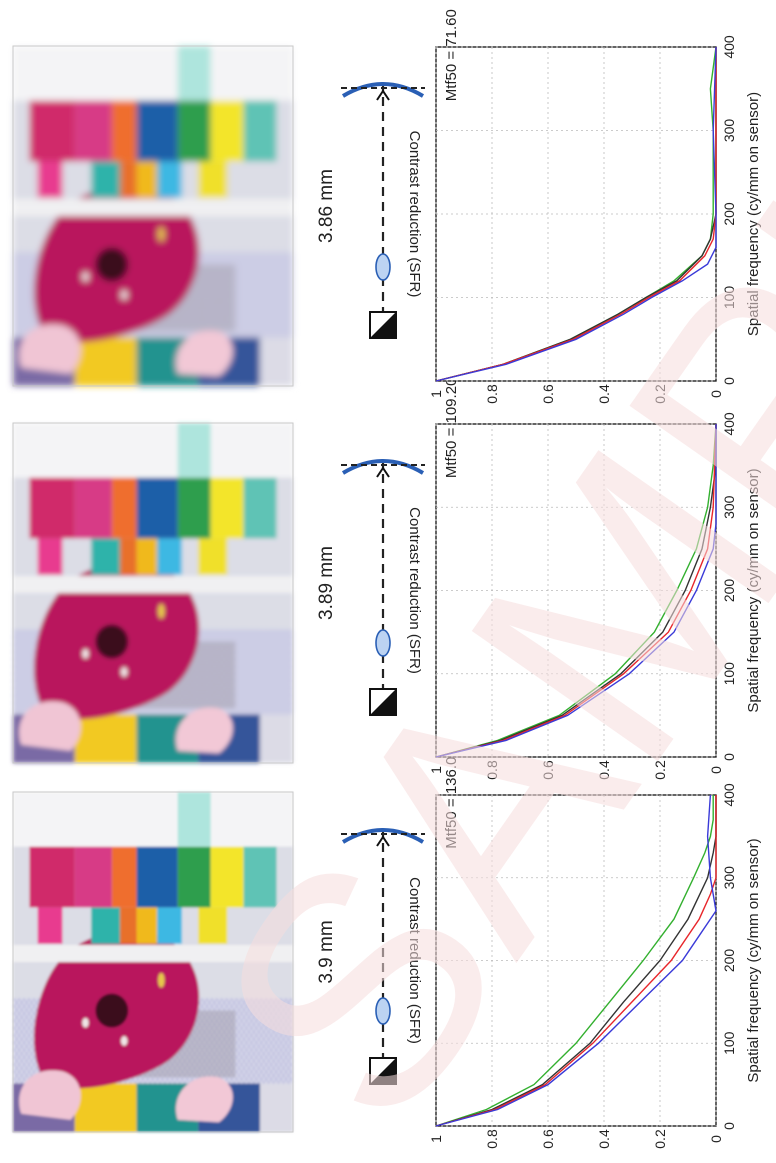  I want to click on photo-3-9mm, so click(153, 962).